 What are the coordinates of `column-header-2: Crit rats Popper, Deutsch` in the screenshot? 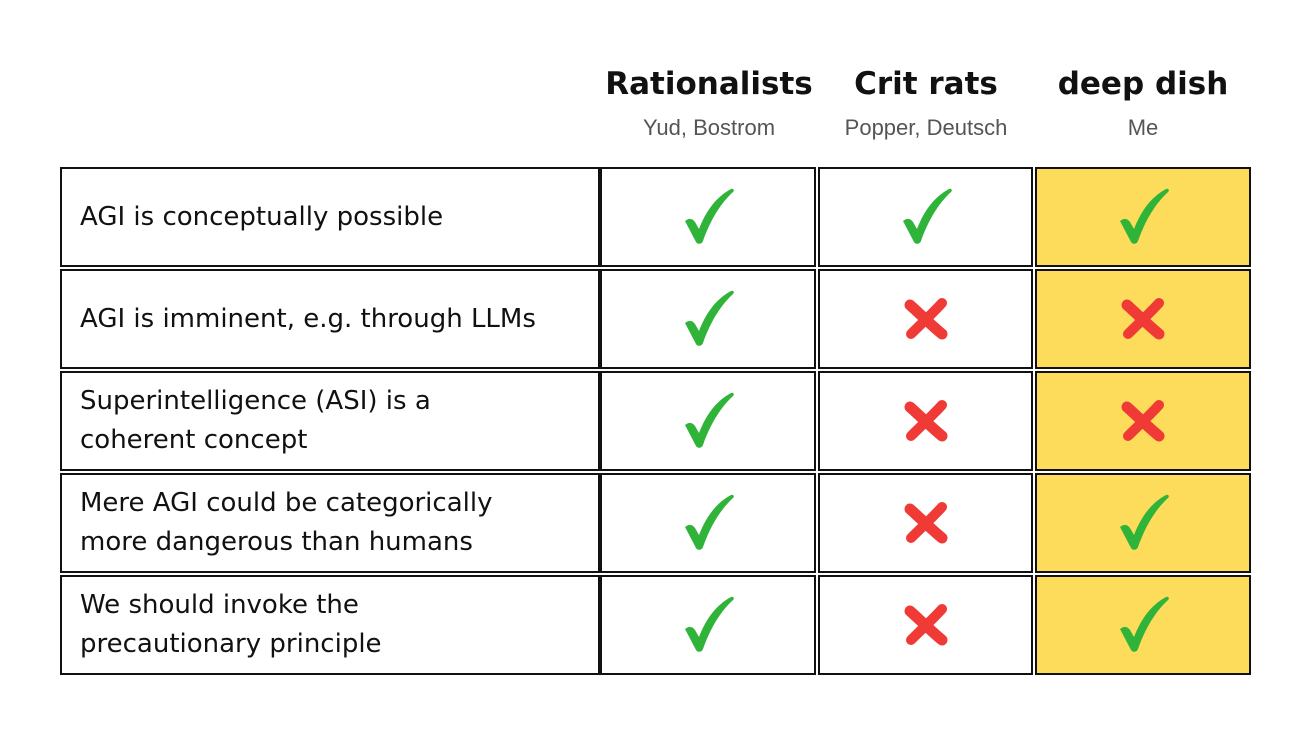 It's located at (926, 106).